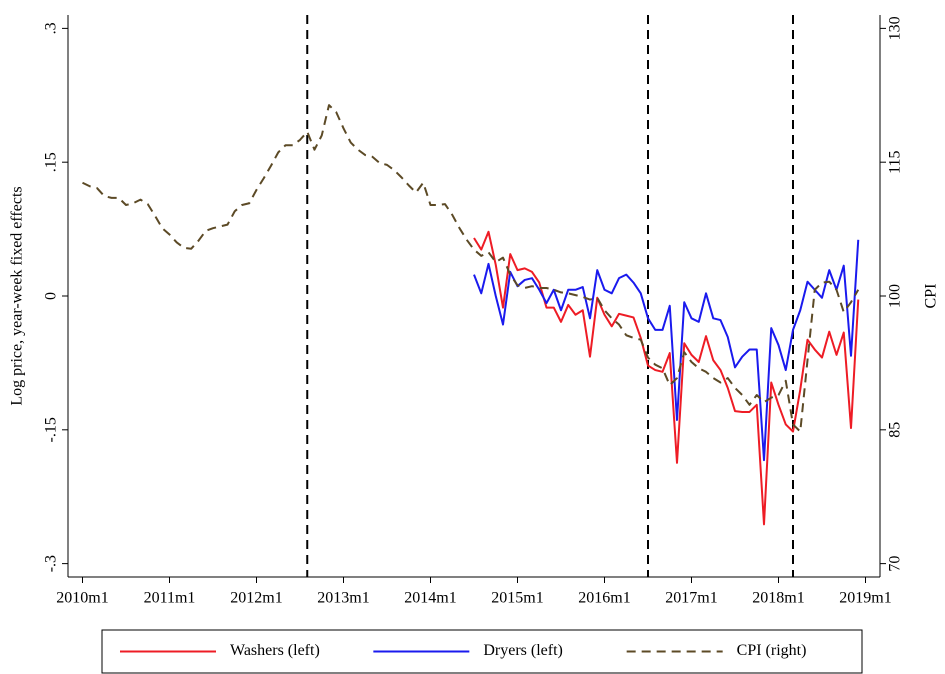 Image resolution: width=945 pixels, height=674 pixels. I want to click on series-line, so click(666, 350).